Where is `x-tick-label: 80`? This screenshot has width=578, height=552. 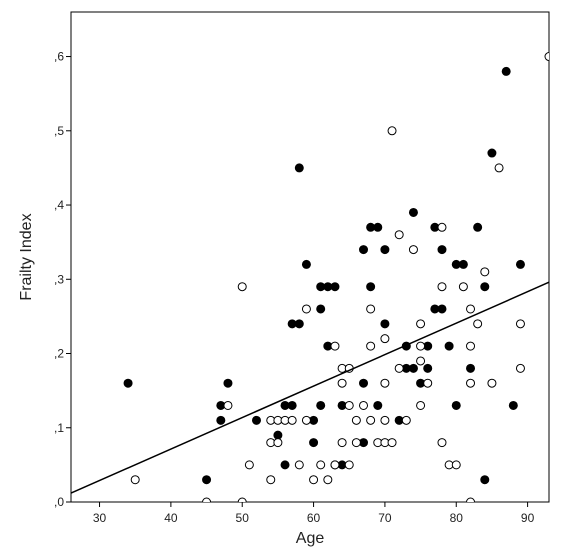 x-tick-label: 80 is located at coordinates (457, 518).